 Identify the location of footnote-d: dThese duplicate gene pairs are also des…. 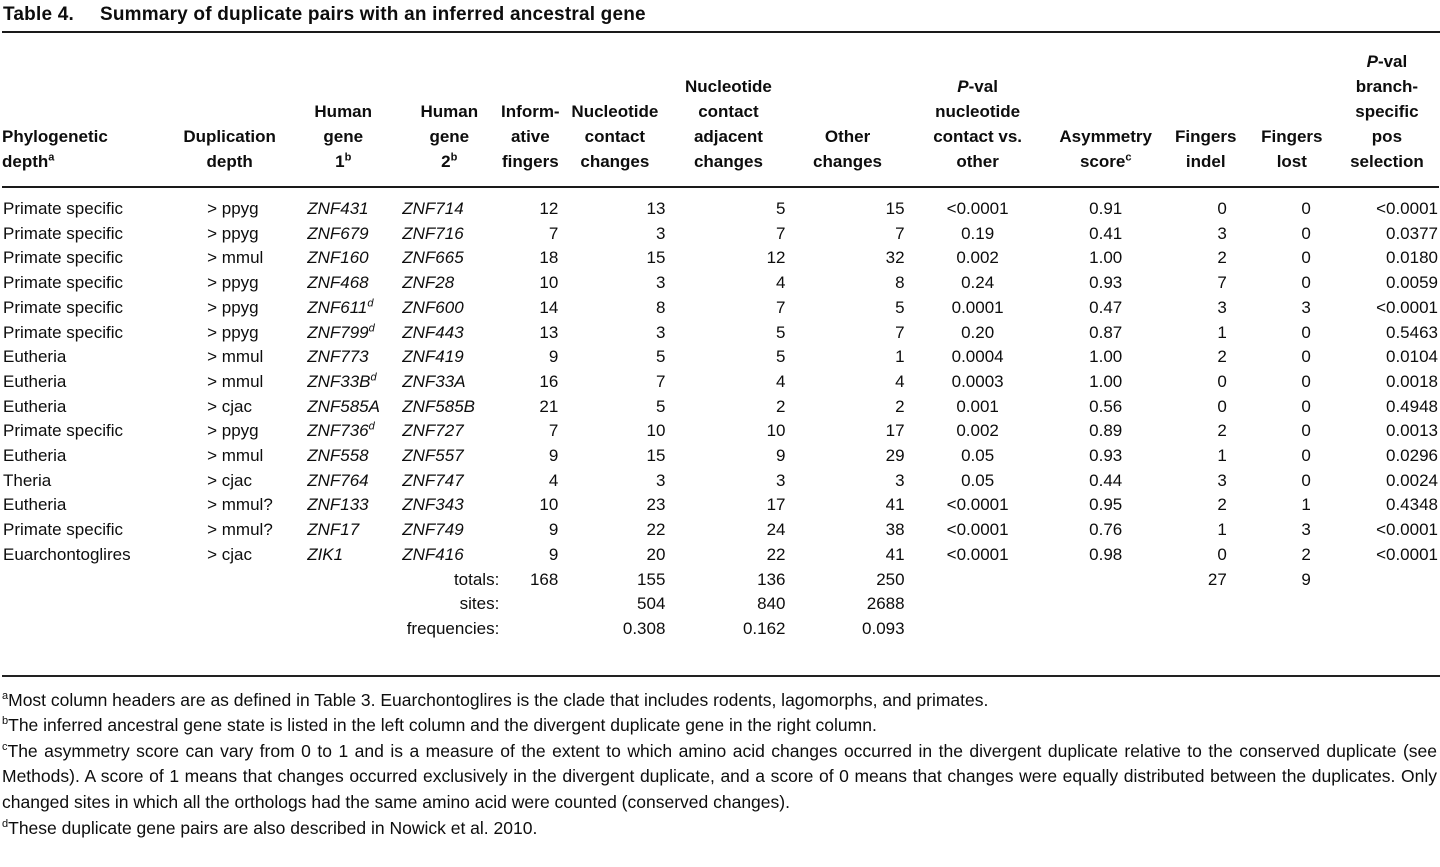
(270, 827).